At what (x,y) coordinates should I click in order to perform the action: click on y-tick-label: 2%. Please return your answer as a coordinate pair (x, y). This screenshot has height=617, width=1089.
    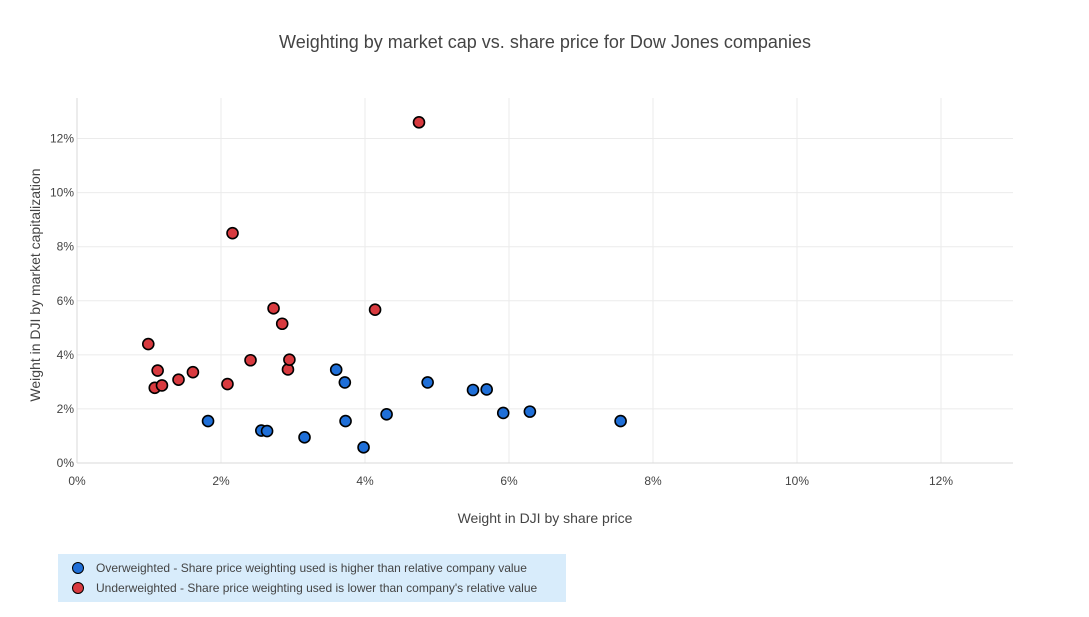
    Looking at the image, I should click on (66, 409).